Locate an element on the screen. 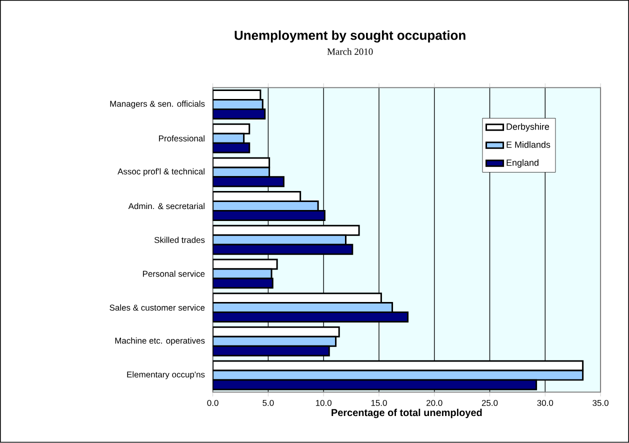 The width and height of the screenshot is (629, 443). x-tick-label: 30.0 is located at coordinates (545, 403).